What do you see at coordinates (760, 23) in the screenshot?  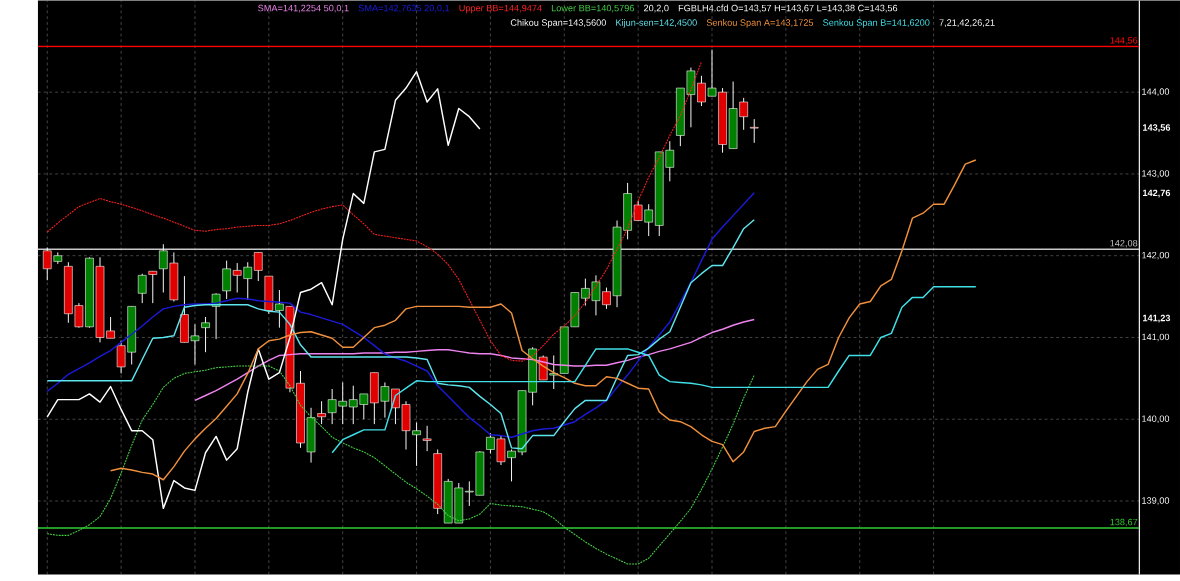 I see `text: Senkou Span A=143,1725` at bounding box center [760, 23].